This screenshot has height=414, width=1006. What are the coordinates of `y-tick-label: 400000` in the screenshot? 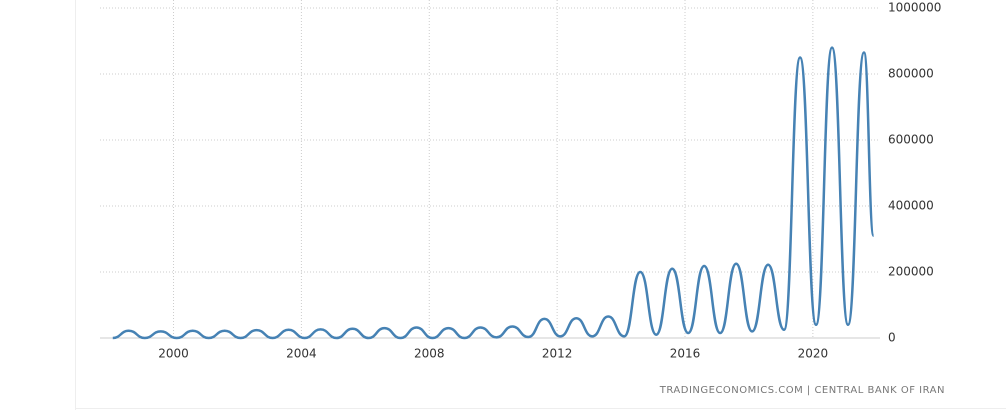 It's located at (911, 206).